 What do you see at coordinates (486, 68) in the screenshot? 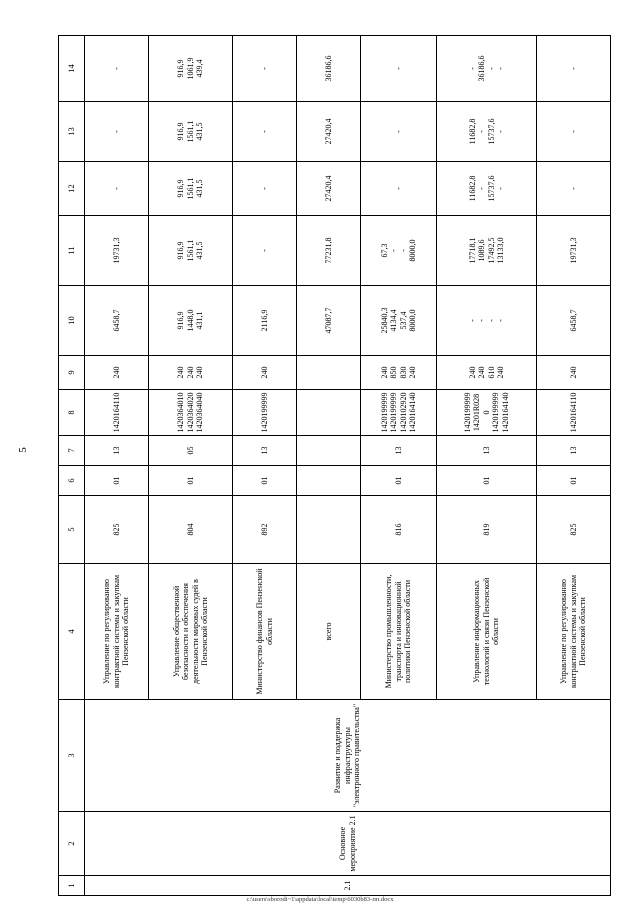
I see `cell-amount: - 36186,6 - -` at bounding box center [486, 68].